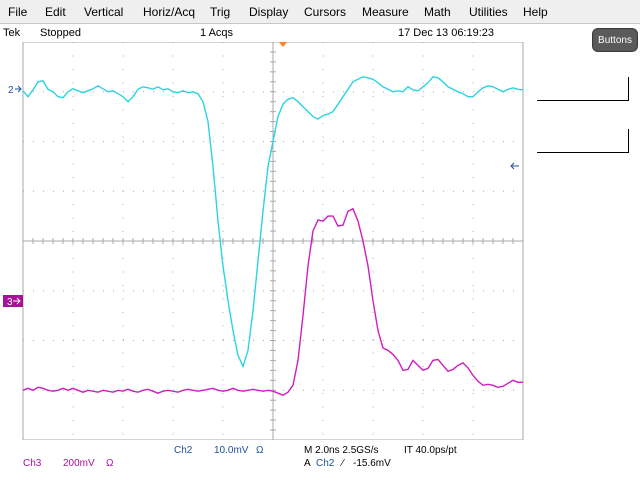 The image size is (640, 480). Describe the element at coordinates (343, 463) in the screenshot. I see `trigger-slope-icon: ⁄` at that location.